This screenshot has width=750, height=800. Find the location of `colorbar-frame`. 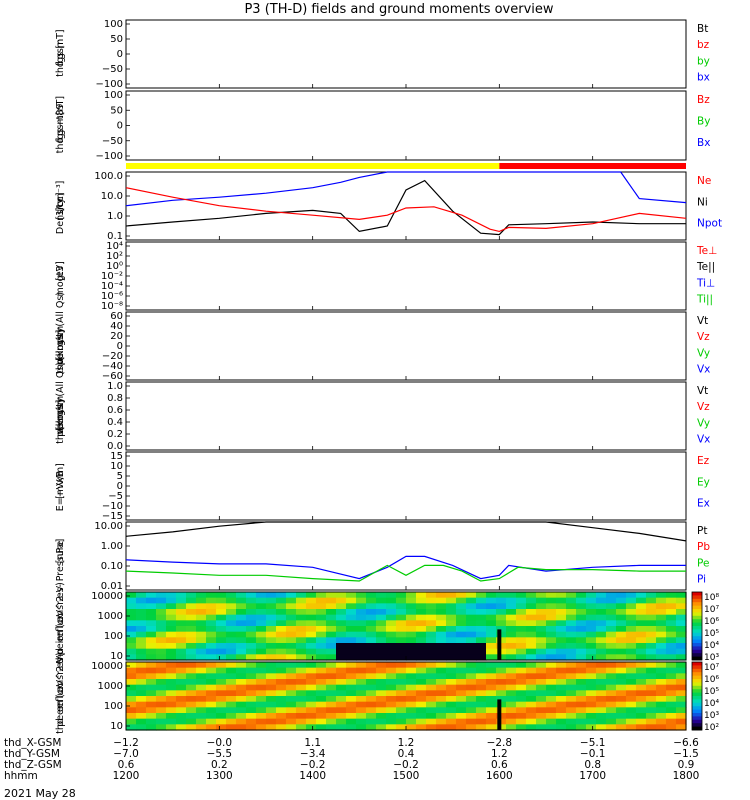

colorbar-frame is located at coordinates (697, 696).